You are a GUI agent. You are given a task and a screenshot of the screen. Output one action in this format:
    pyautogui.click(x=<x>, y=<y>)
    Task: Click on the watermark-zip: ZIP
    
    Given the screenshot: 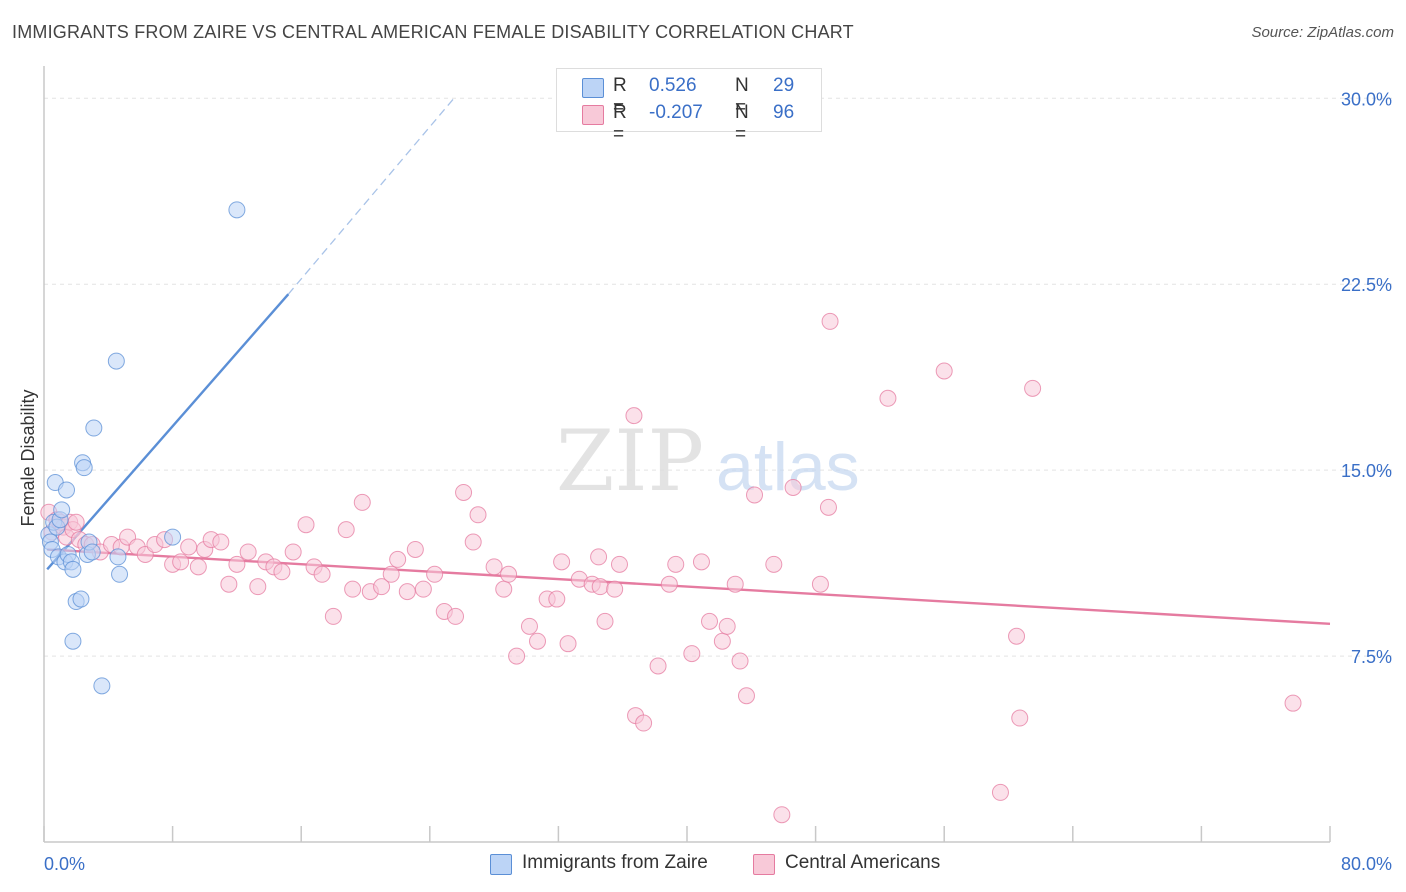 What is the action you would take?
    pyautogui.click(x=630, y=461)
    